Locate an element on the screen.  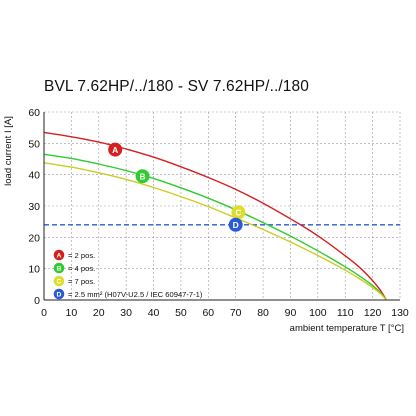
marker-c is located at coordinates (238, 212).